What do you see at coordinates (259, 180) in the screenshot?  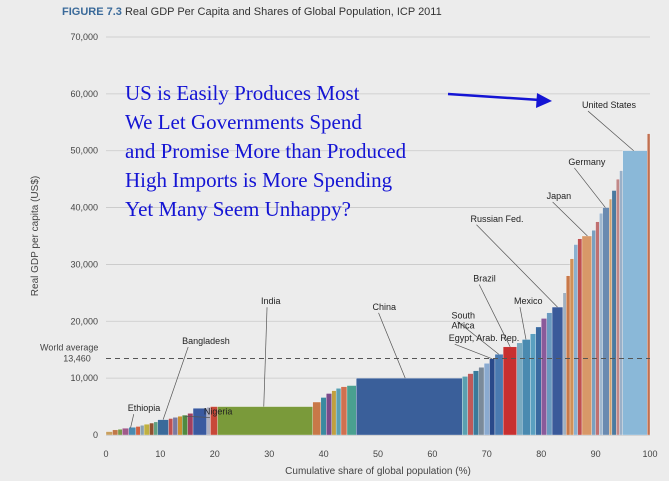 I see `overlay-text-line: High Imports is More Spending` at bounding box center [259, 180].